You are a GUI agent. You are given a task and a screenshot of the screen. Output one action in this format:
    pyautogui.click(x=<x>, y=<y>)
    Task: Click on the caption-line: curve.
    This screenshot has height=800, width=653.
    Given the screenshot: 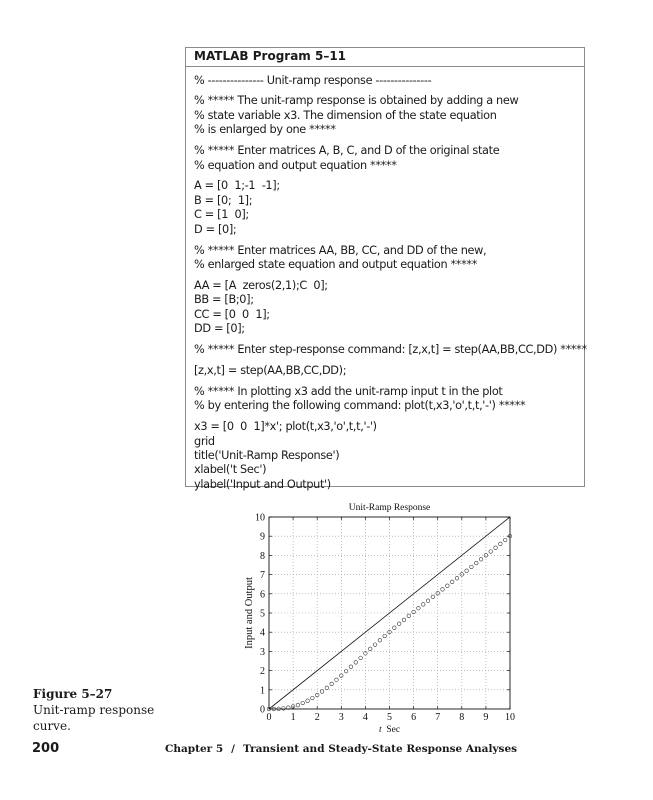 What is the action you would take?
    pyautogui.click(x=52, y=726)
    